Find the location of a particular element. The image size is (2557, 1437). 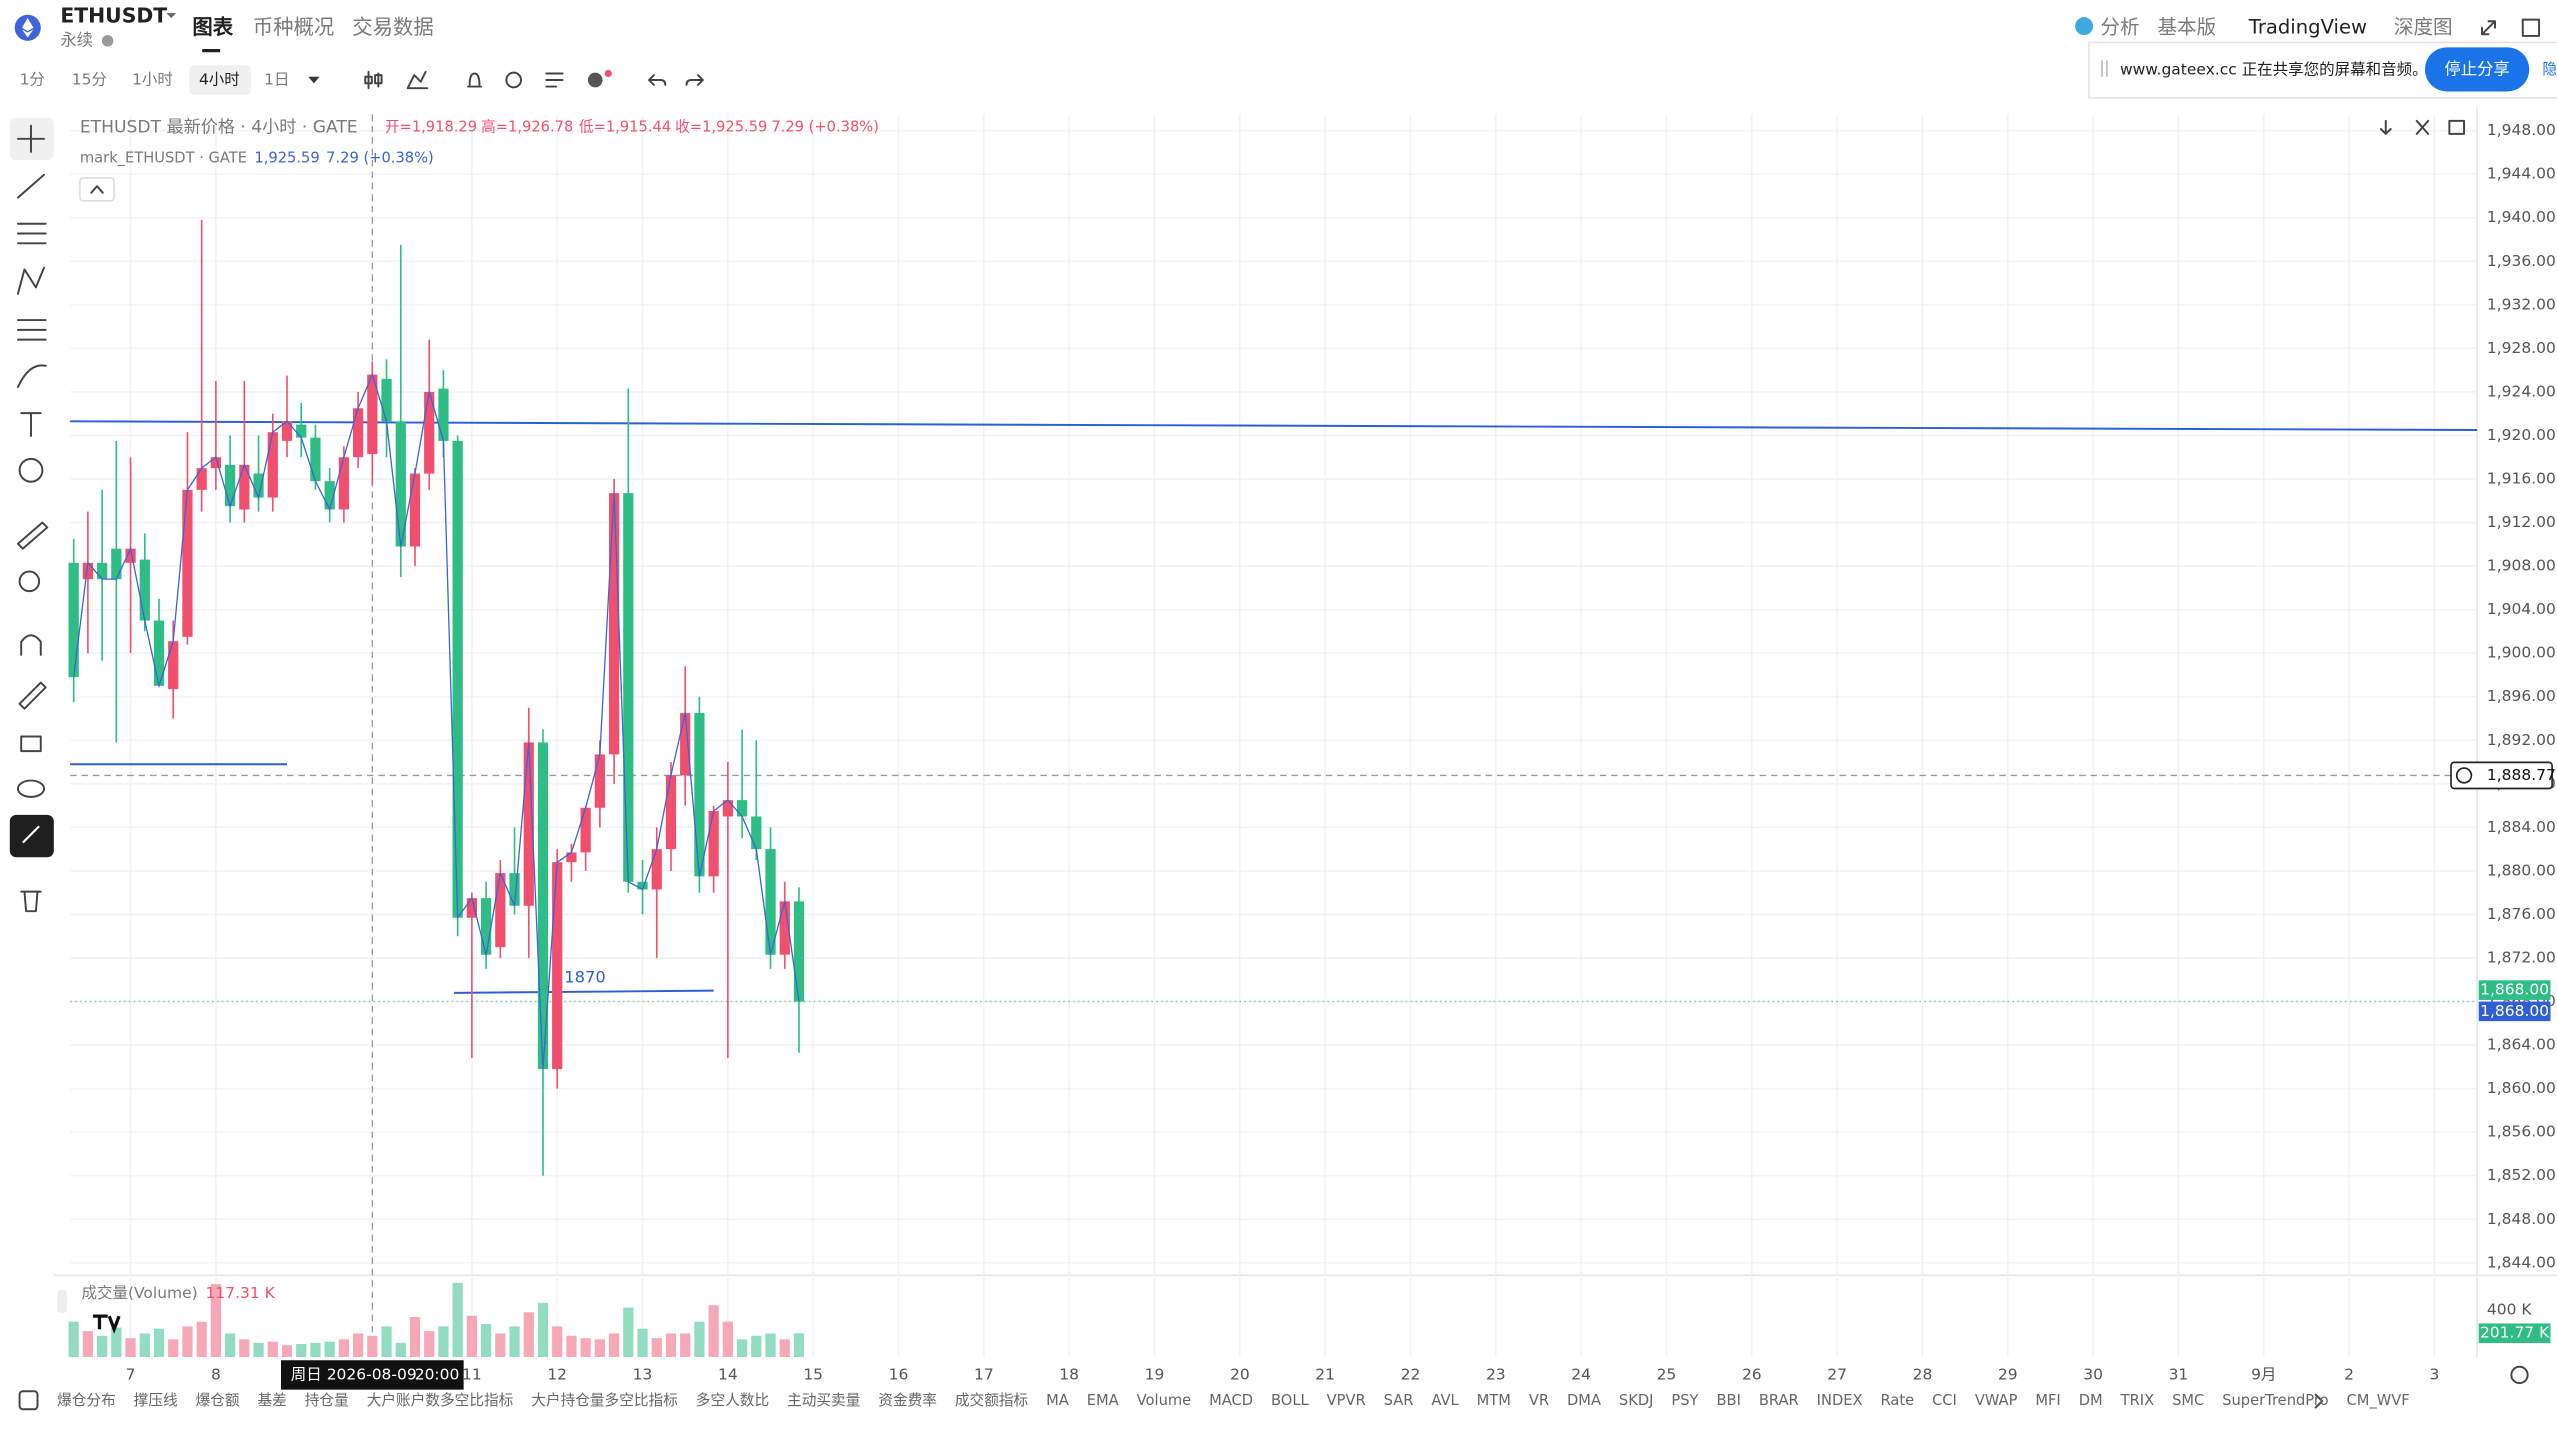

y-tick-label: 1,892.00 is located at coordinates (2521, 740).